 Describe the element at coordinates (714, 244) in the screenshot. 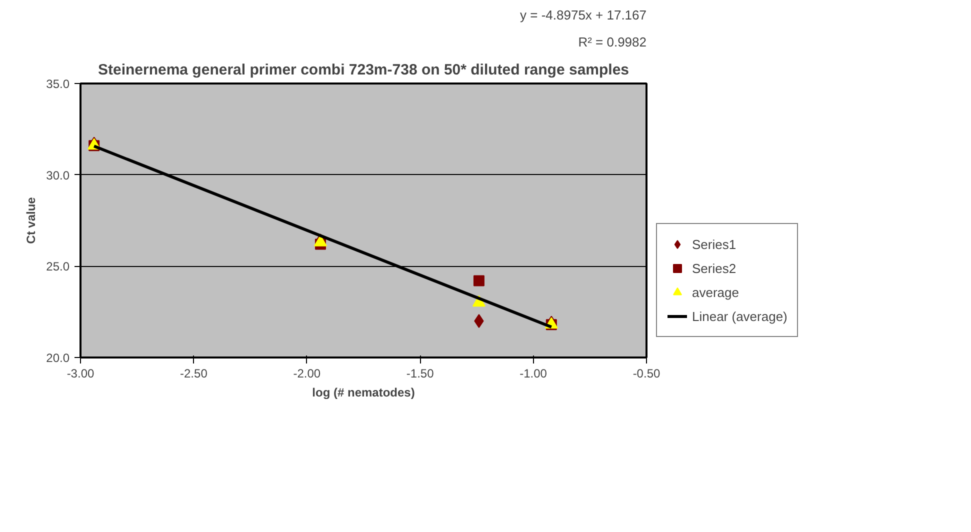

I see `legend-label: Series1` at that location.